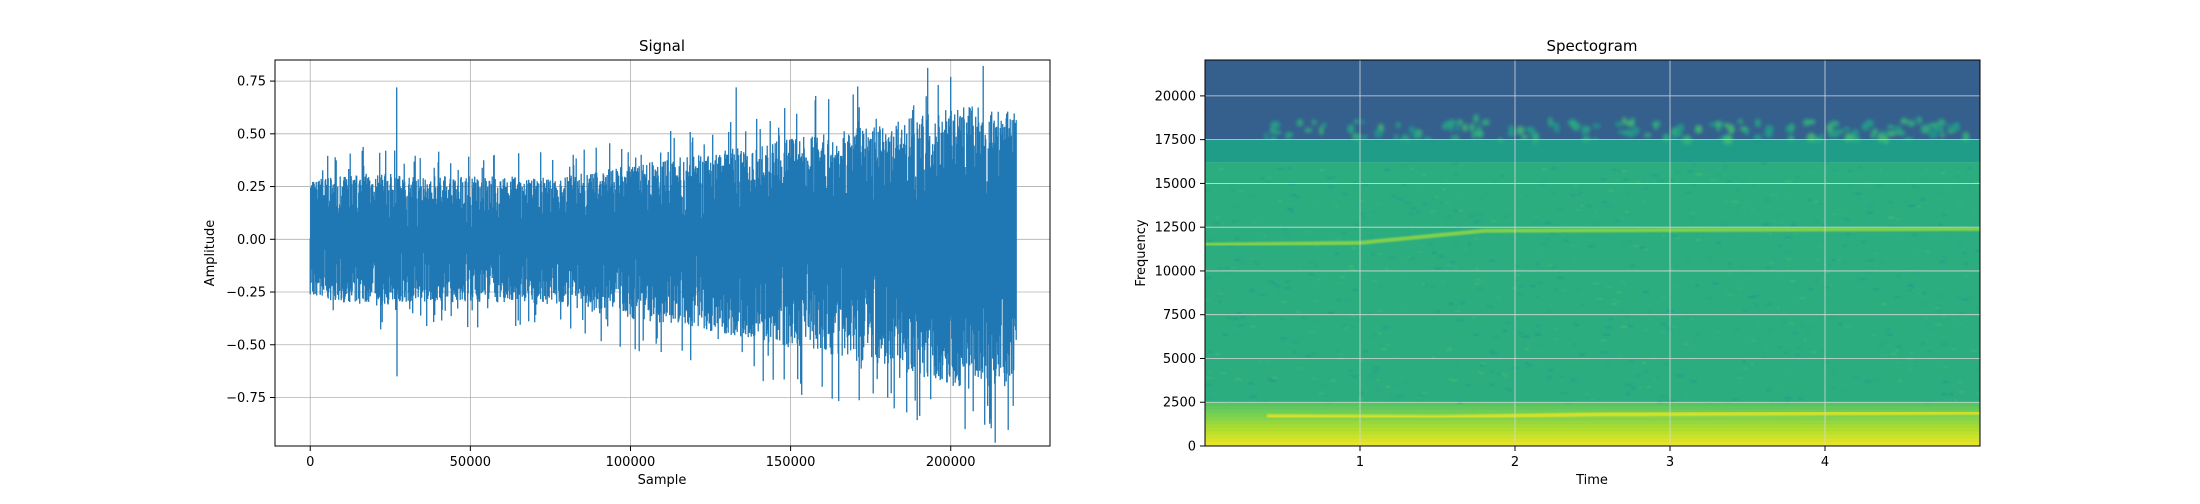 The height and width of the screenshot is (504, 2200). Describe the element at coordinates (1180, 272) in the screenshot. I see `spectrogram-y-axis: 0 2500 5000 7500 10000 12500 15000 17500 20000` at that location.